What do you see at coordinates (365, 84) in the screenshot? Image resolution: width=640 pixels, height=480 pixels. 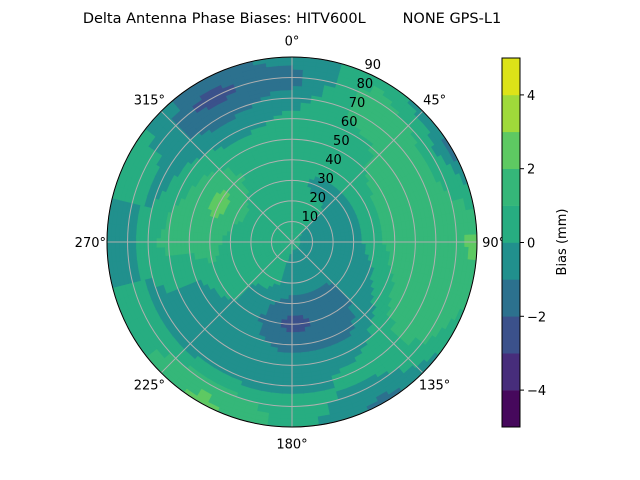 I see `radial-tick-label: 80` at bounding box center [365, 84].